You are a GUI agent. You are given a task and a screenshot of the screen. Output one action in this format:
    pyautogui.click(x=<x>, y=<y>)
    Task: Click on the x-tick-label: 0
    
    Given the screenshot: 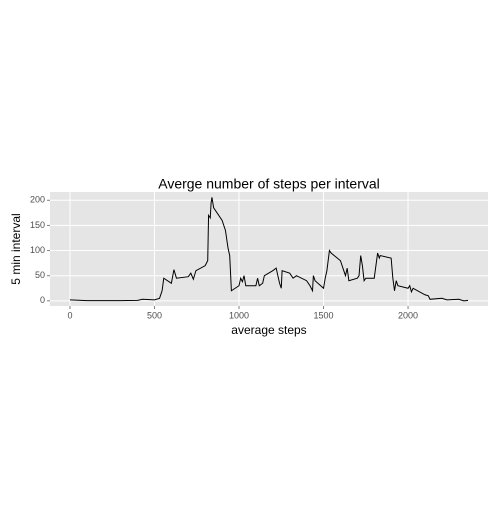 What is the action you would take?
    pyautogui.click(x=69, y=315)
    